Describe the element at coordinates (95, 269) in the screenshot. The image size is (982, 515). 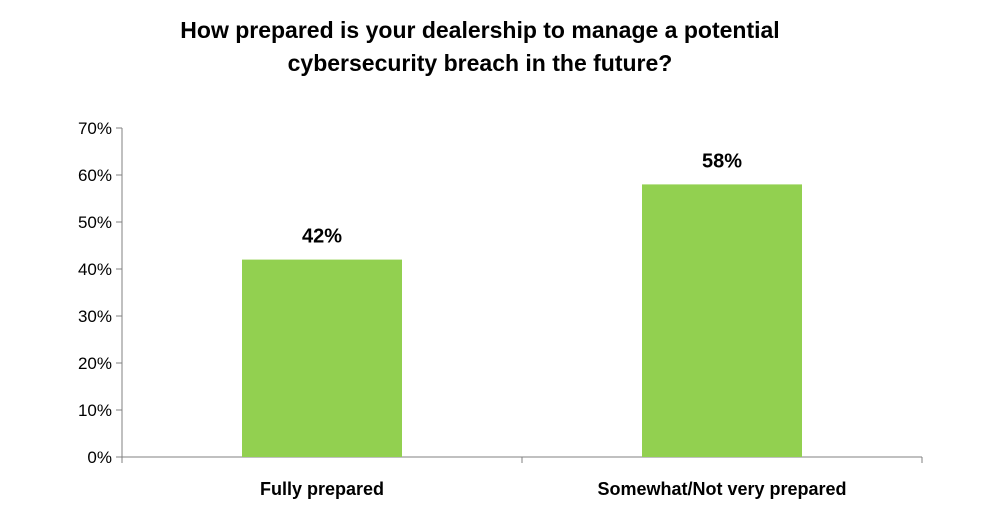
I see `y-tick-label: 40%` at that location.